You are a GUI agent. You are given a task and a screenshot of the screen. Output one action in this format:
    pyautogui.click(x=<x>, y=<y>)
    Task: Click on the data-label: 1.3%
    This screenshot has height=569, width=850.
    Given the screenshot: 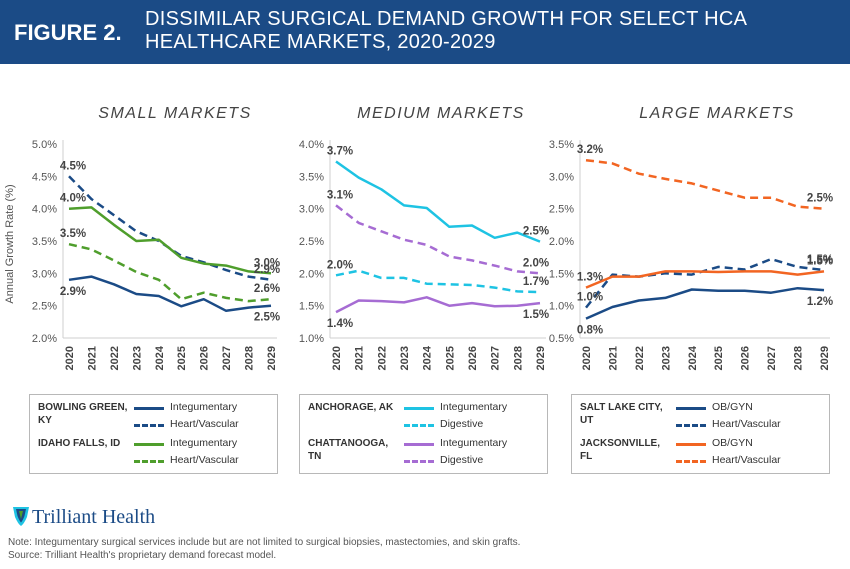 What is the action you would take?
    pyautogui.click(x=590, y=278)
    